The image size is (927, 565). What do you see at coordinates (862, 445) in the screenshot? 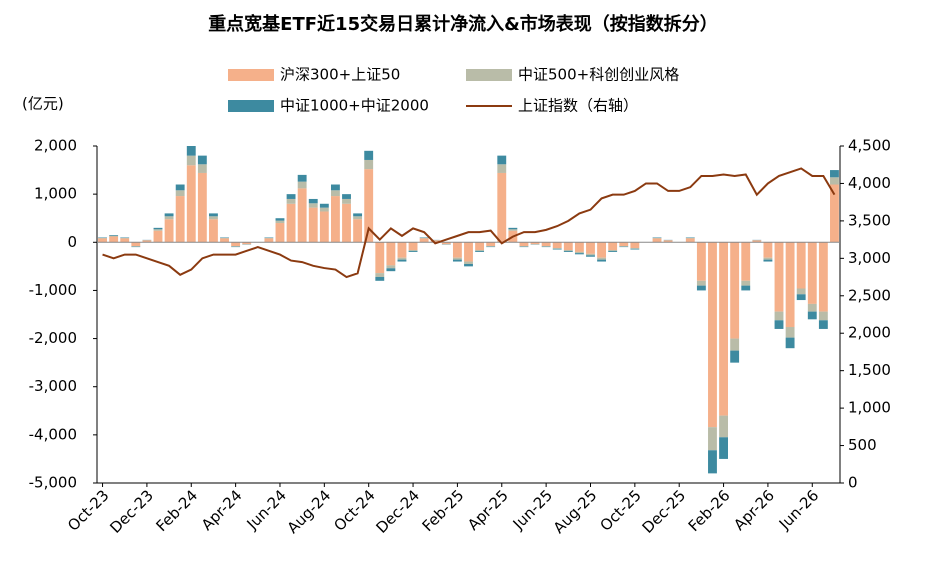
I see `y2-tick-label: 500` at bounding box center [862, 445].